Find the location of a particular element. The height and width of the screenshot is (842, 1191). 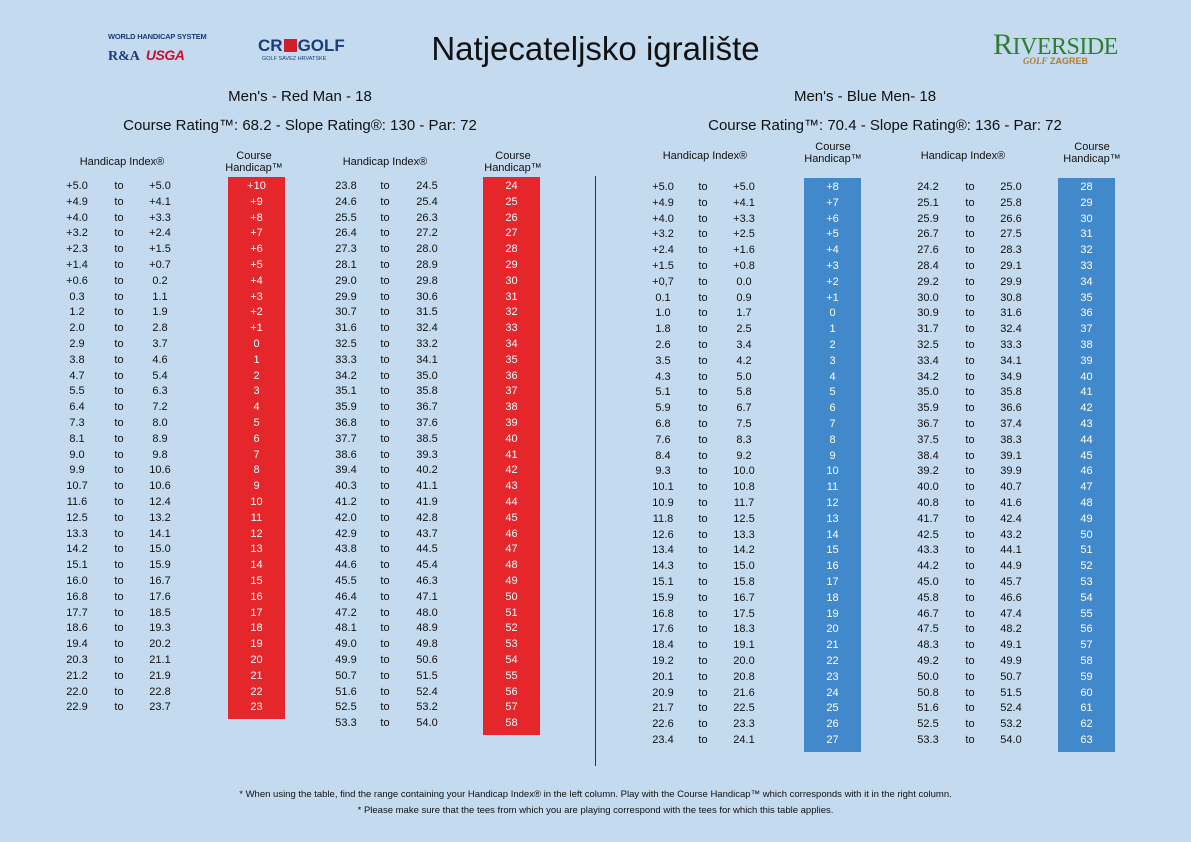

handicap-index-from: 2.9 is located at coordinates (77, 344).